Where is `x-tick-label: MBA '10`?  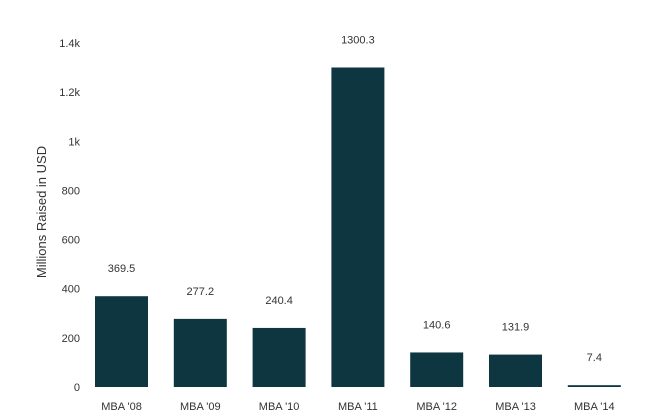
x-tick-label: MBA '10 is located at coordinates (279, 407).